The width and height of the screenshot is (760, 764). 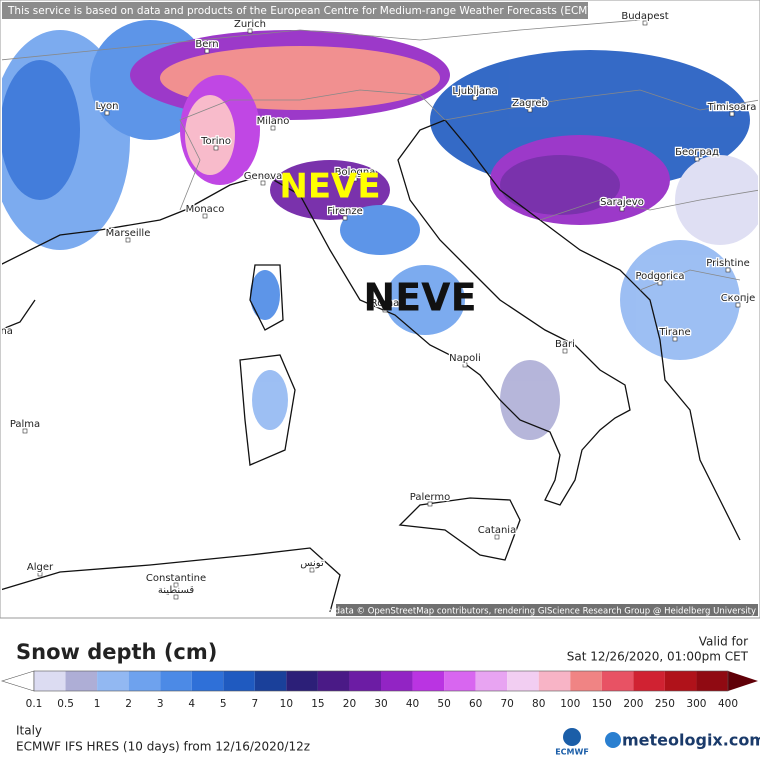 What do you see at coordinates (572, 737) in the screenshot?
I see `ecmwf-icon` at bounding box center [572, 737].